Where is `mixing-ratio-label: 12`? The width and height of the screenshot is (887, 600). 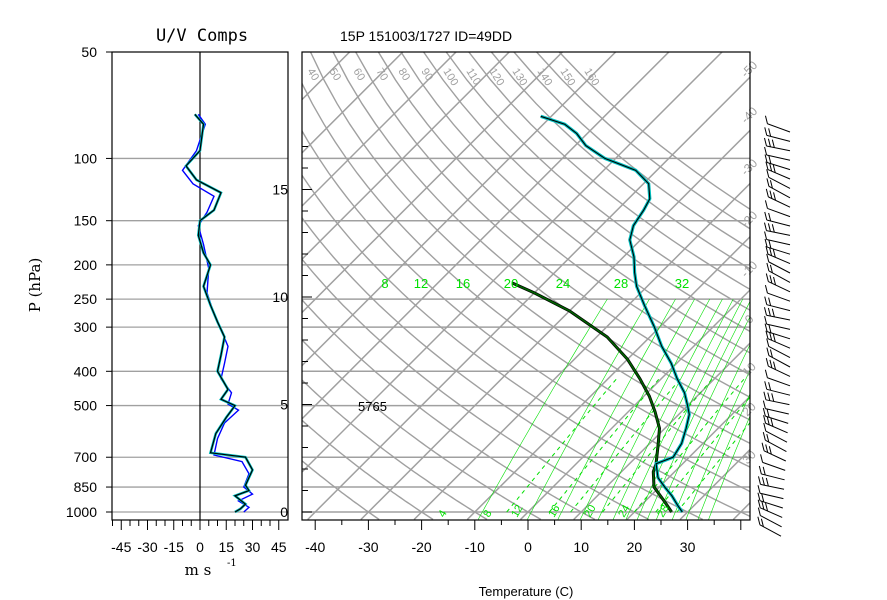
mixing-ratio-label: 12 is located at coordinates (421, 283).